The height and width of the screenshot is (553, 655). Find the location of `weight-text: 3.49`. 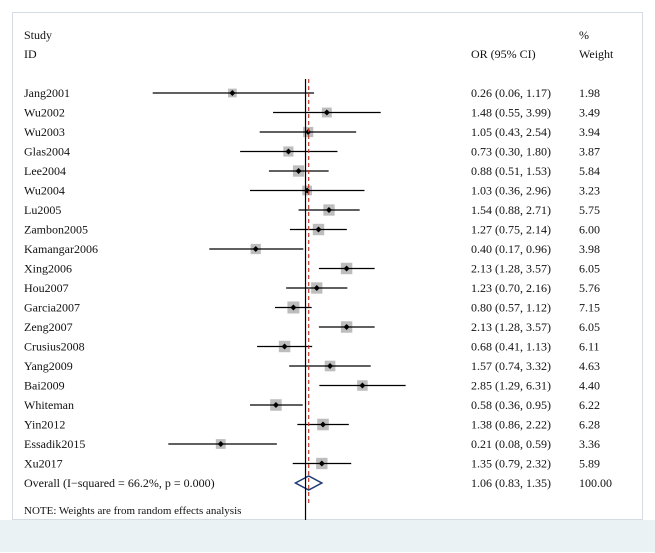

weight-text: 3.49 is located at coordinates (589, 113).